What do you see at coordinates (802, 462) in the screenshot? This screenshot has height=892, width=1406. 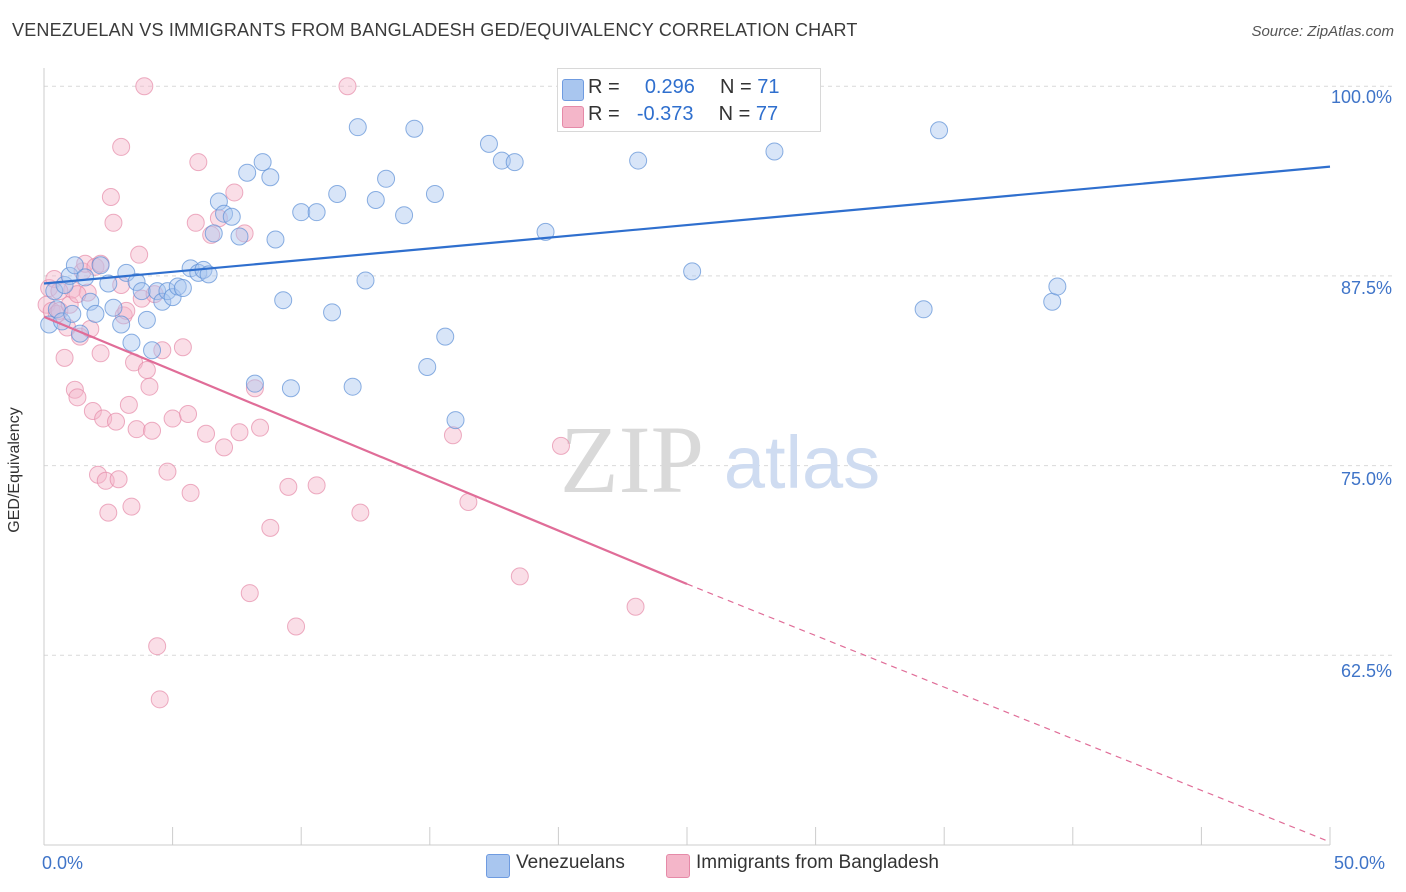 I see `watermark-atlas: atlas` at bounding box center [802, 462].